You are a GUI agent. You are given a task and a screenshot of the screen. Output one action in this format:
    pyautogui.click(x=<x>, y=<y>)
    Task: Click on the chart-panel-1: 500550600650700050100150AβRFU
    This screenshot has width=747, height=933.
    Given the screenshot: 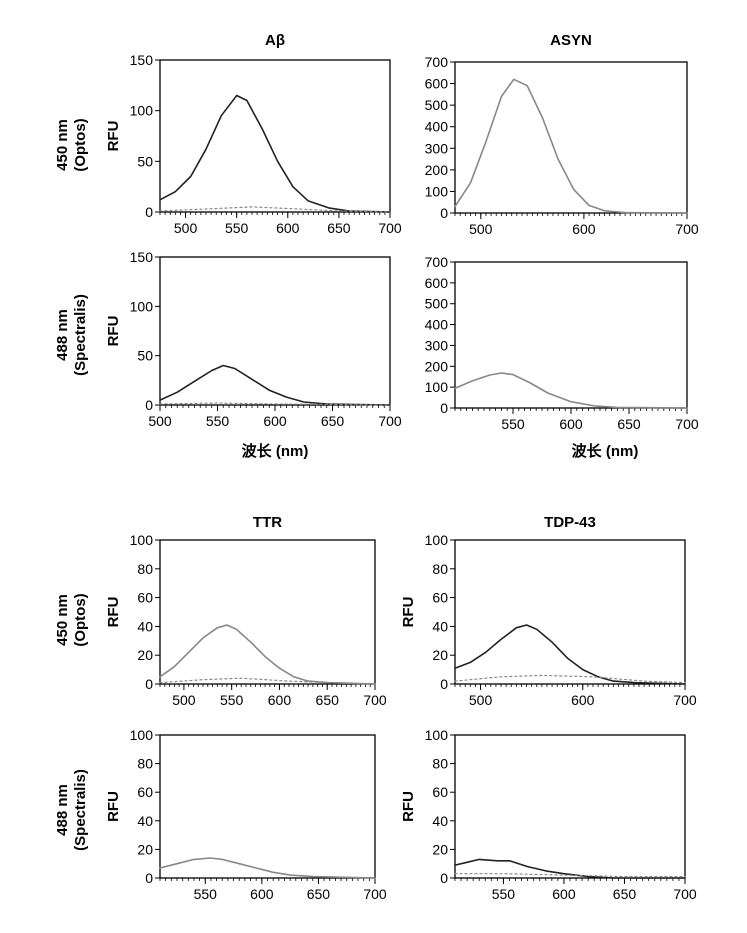 What is the action you would take?
    pyautogui.click(x=253, y=134)
    